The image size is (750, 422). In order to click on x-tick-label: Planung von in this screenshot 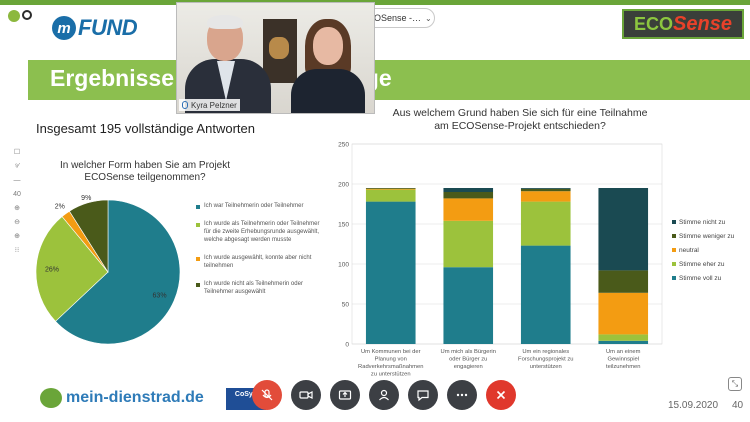, I will do `click(391, 360)`.